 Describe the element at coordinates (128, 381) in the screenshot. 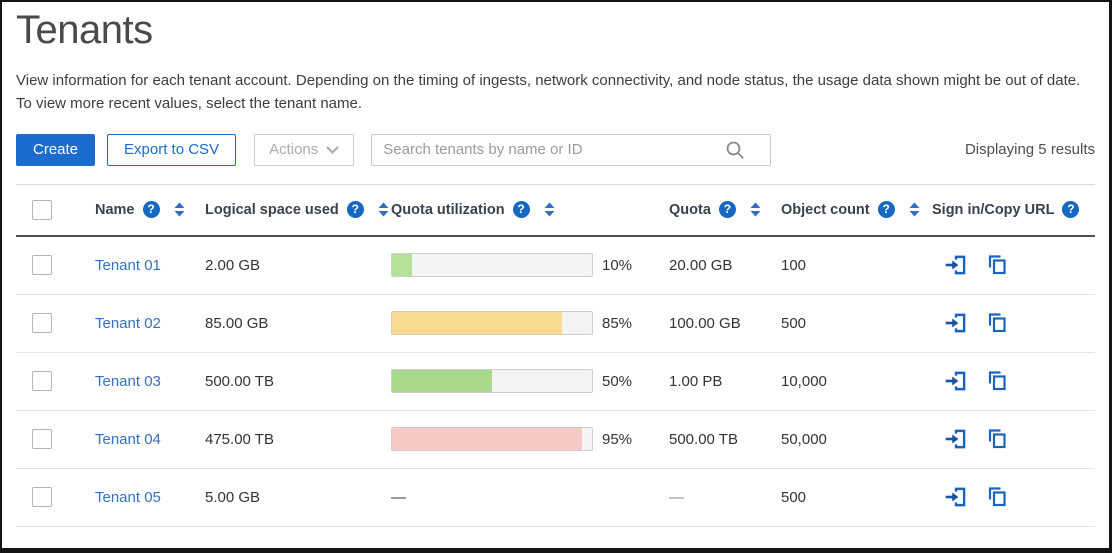

I see `tenant-name-link: Tenant 03` at that location.